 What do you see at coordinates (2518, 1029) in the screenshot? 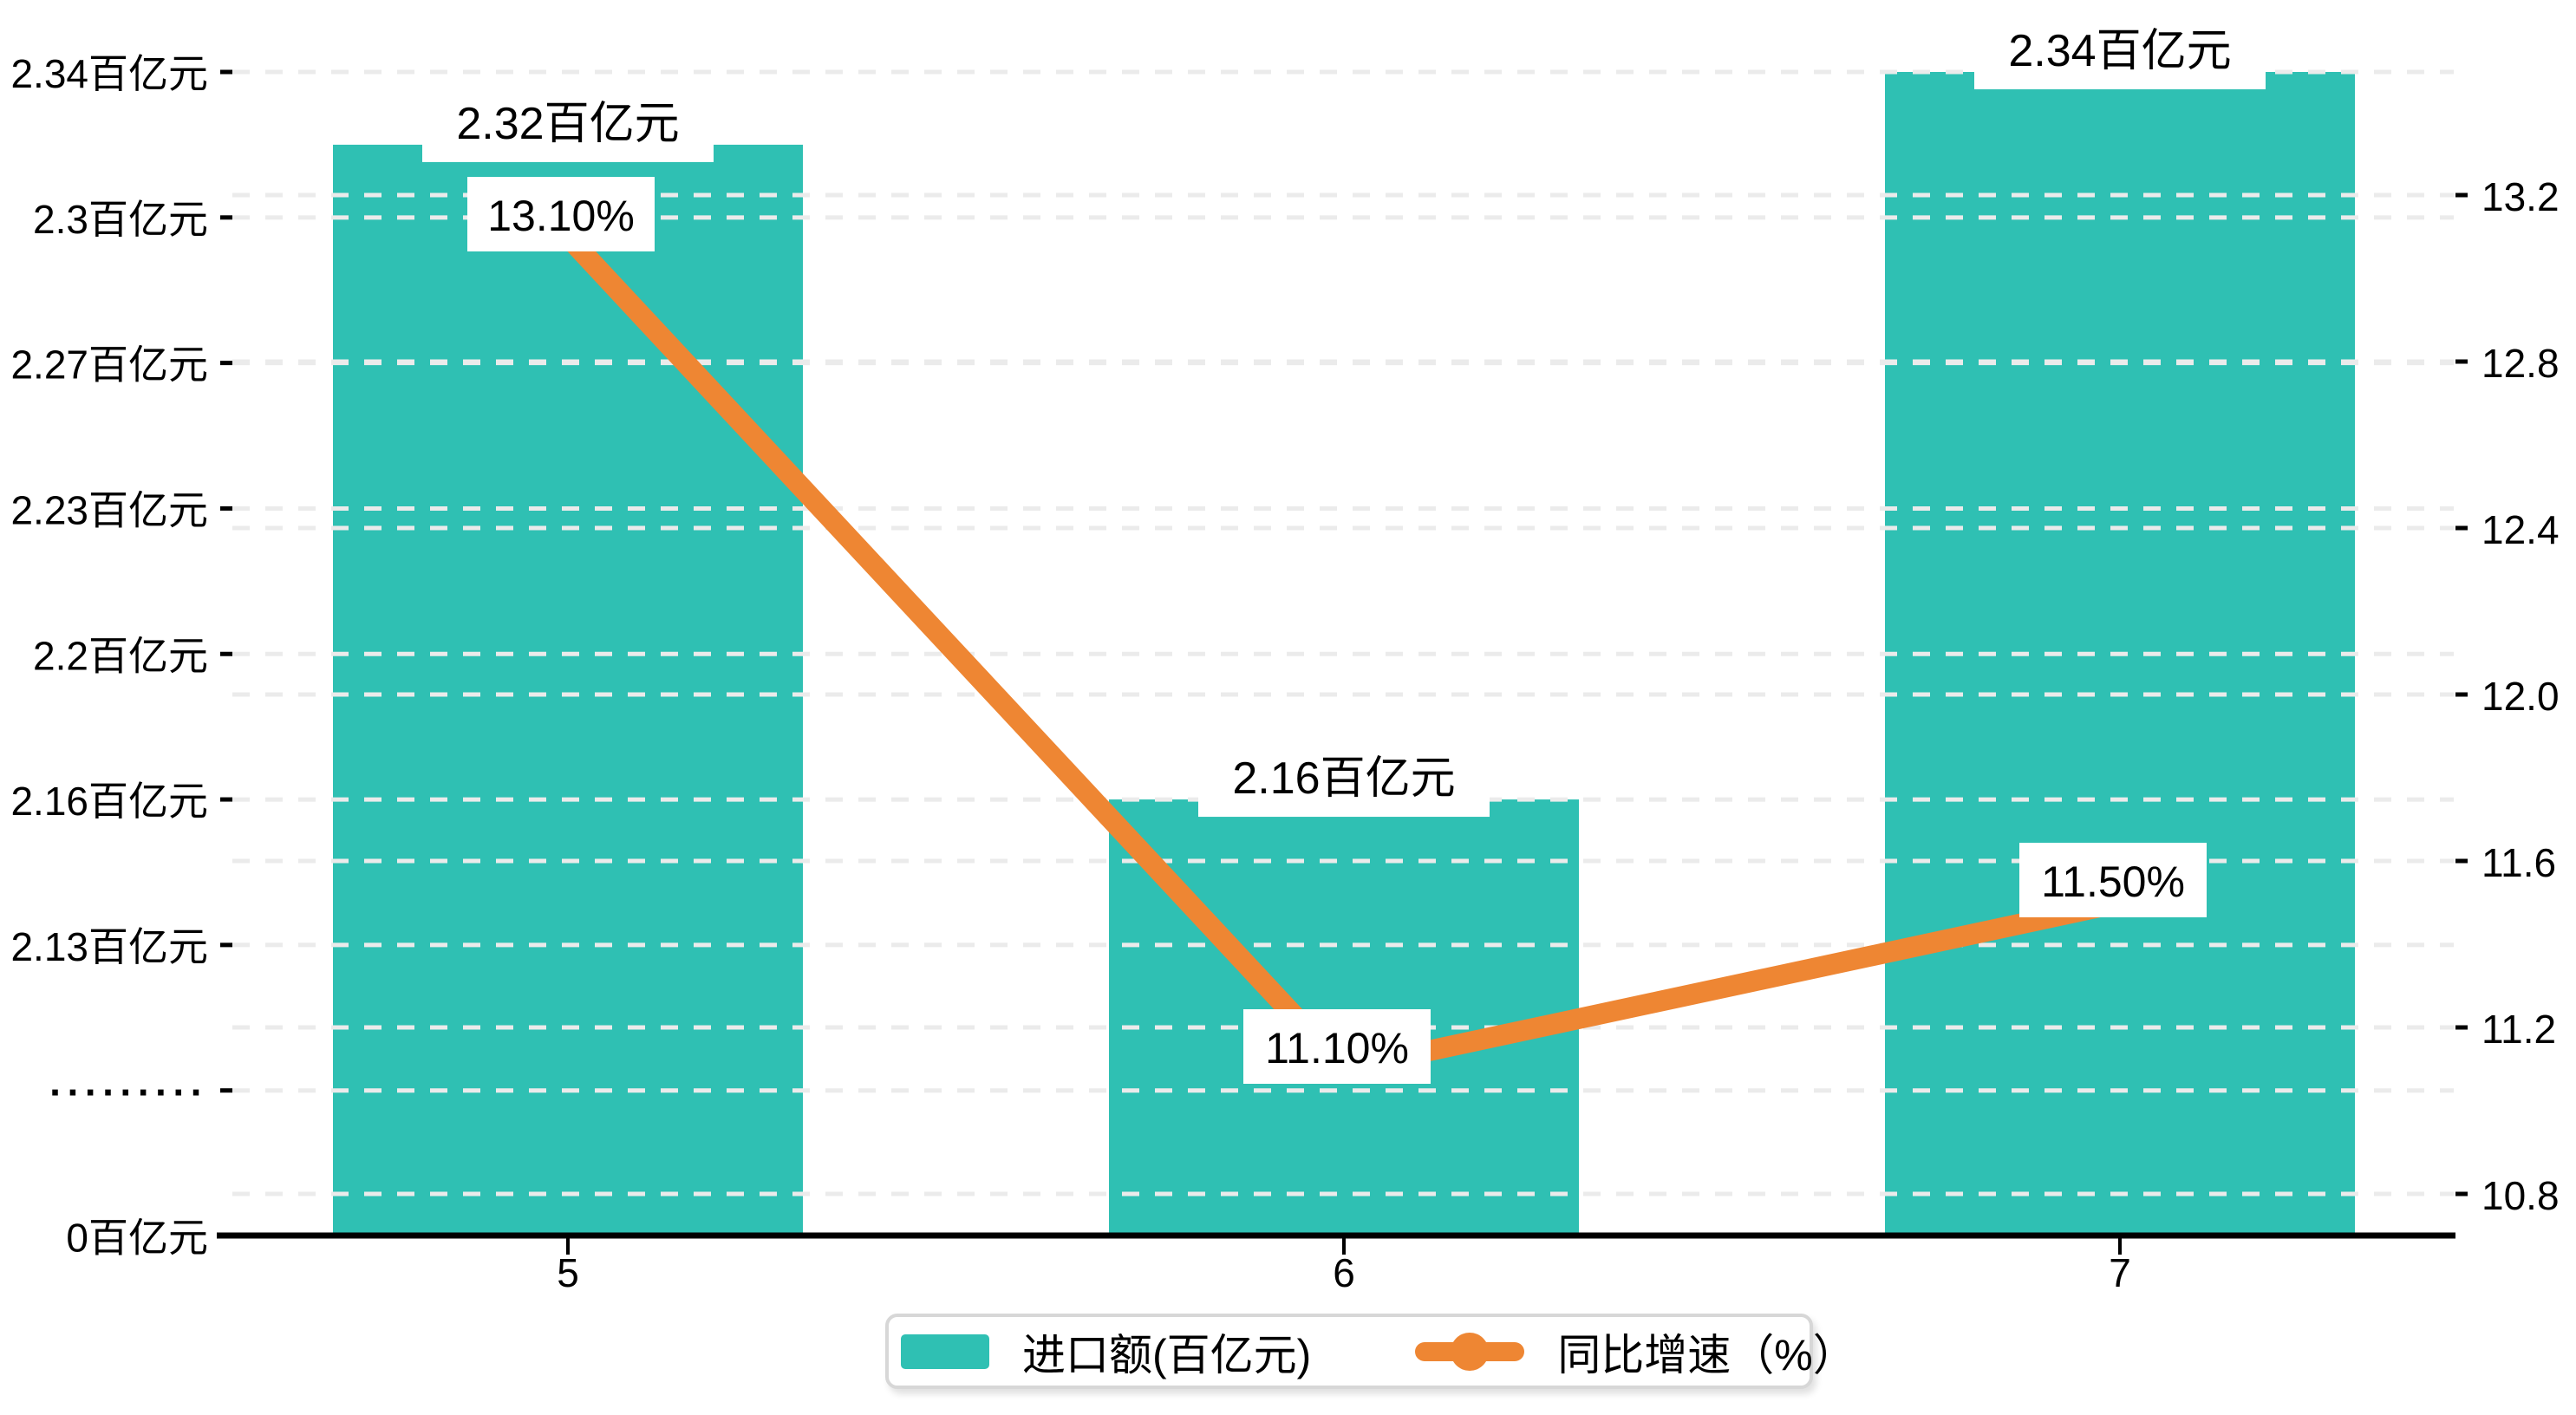
I see `right-axis-label: 11.2` at bounding box center [2518, 1029].